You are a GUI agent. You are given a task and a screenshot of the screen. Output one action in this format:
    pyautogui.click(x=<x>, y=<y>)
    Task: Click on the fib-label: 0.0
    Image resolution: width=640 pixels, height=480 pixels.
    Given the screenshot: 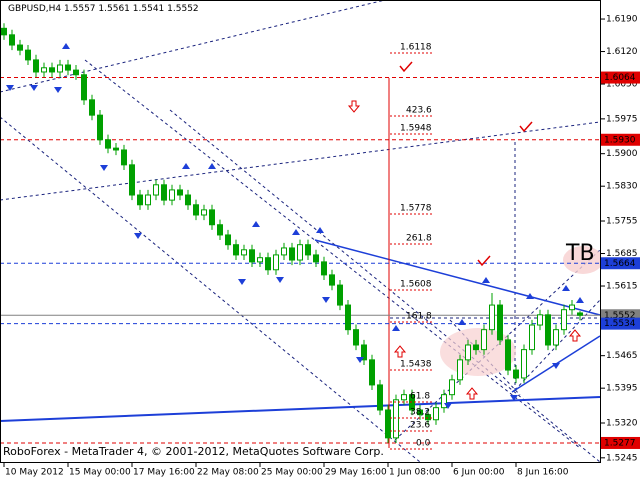 What is the action you would take?
    pyautogui.click(x=423, y=444)
    